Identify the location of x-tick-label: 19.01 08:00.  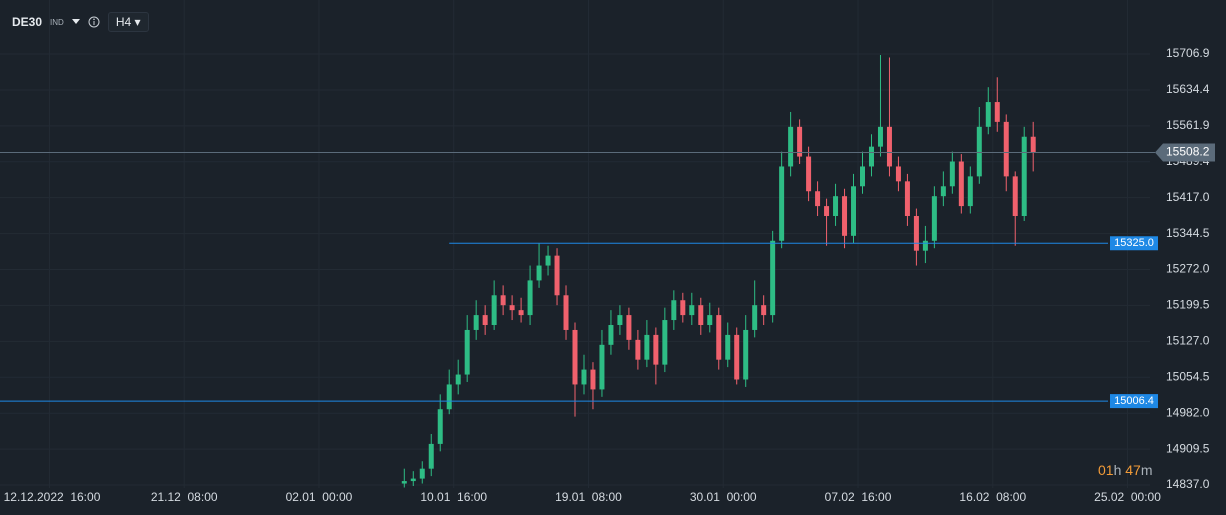
(588, 497).